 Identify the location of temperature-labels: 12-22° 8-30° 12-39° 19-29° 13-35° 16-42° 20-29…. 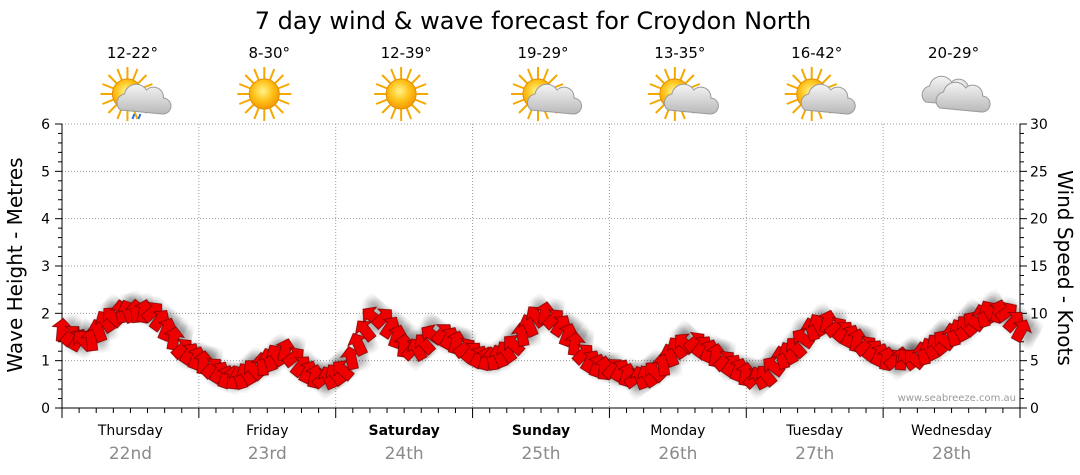
(543, 53).